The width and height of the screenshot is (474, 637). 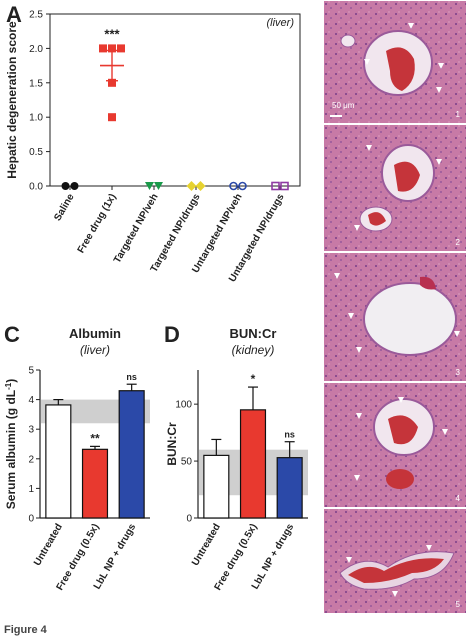 What do you see at coordinates (457, 372) in the screenshot?
I see `tile-number-3: 3` at bounding box center [457, 372].